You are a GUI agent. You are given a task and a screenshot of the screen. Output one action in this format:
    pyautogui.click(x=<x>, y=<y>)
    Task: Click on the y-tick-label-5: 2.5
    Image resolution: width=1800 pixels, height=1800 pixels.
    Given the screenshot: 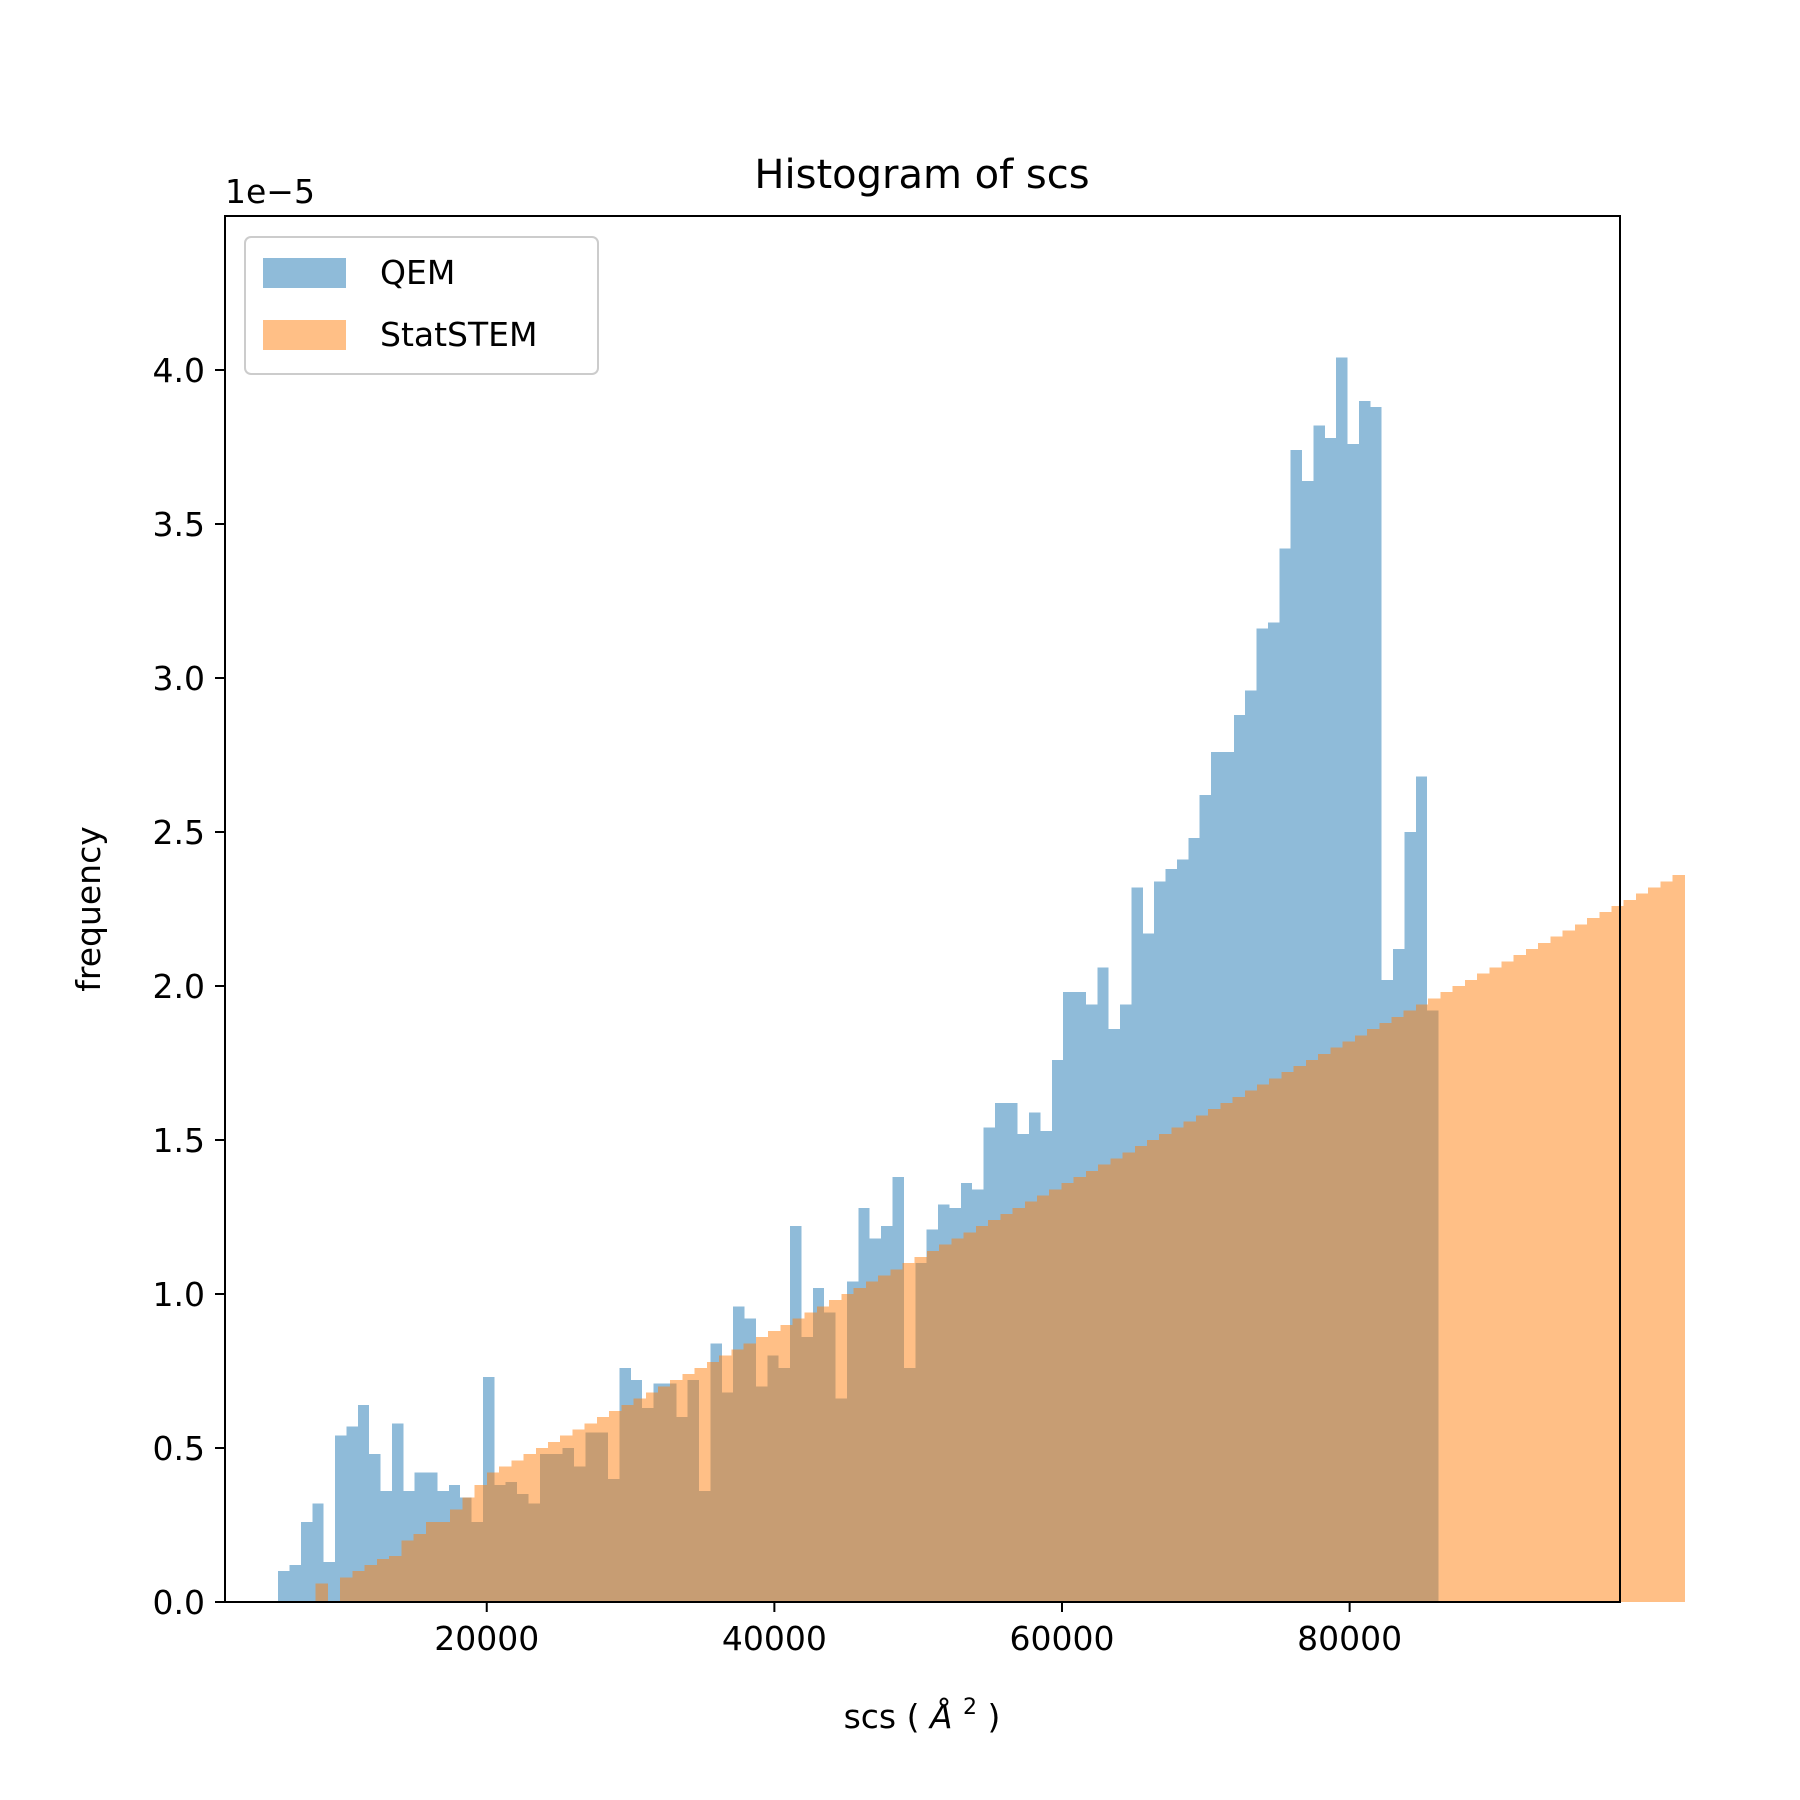 What is the action you would take?
    pyautogui.click(x=179, y=832)
    